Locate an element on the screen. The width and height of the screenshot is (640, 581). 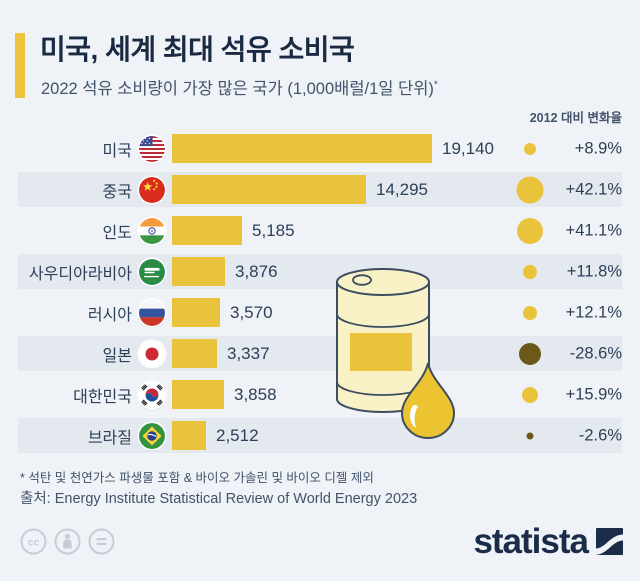
country-label: 사우디아라비아 is located at coordinates (80, 274).